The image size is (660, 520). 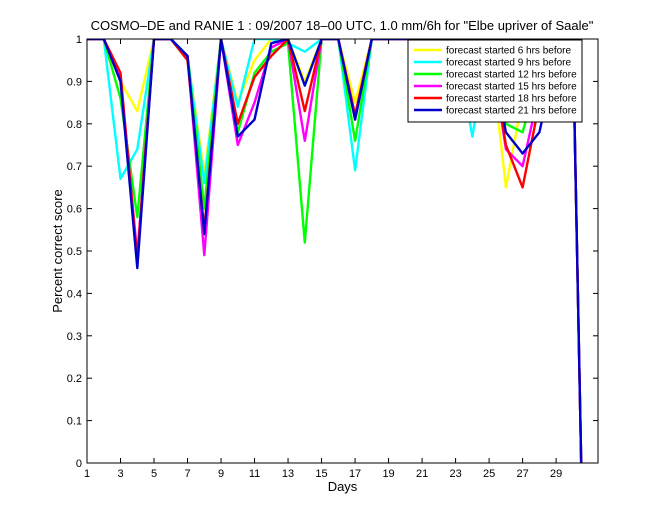 What do you see at coordinates (511, 75) in the screenshot?
I see `legend-label: forecast started 12 hrs before` at bounding box center [511, 75].